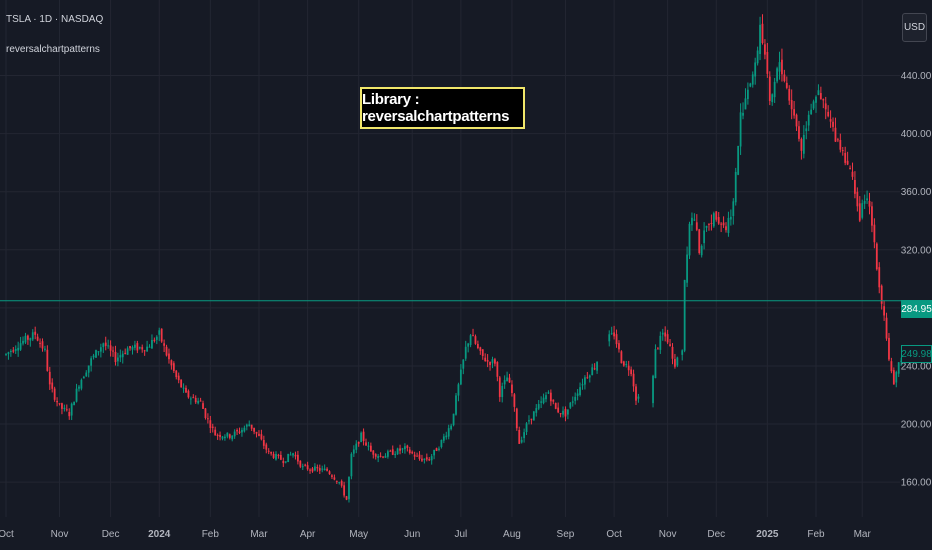 The image size is (932, 550). What do you see at coordinates (916, 134) in the screenshot?
I see `y-tick-label: 400.00` at bounding box center [916, 134].